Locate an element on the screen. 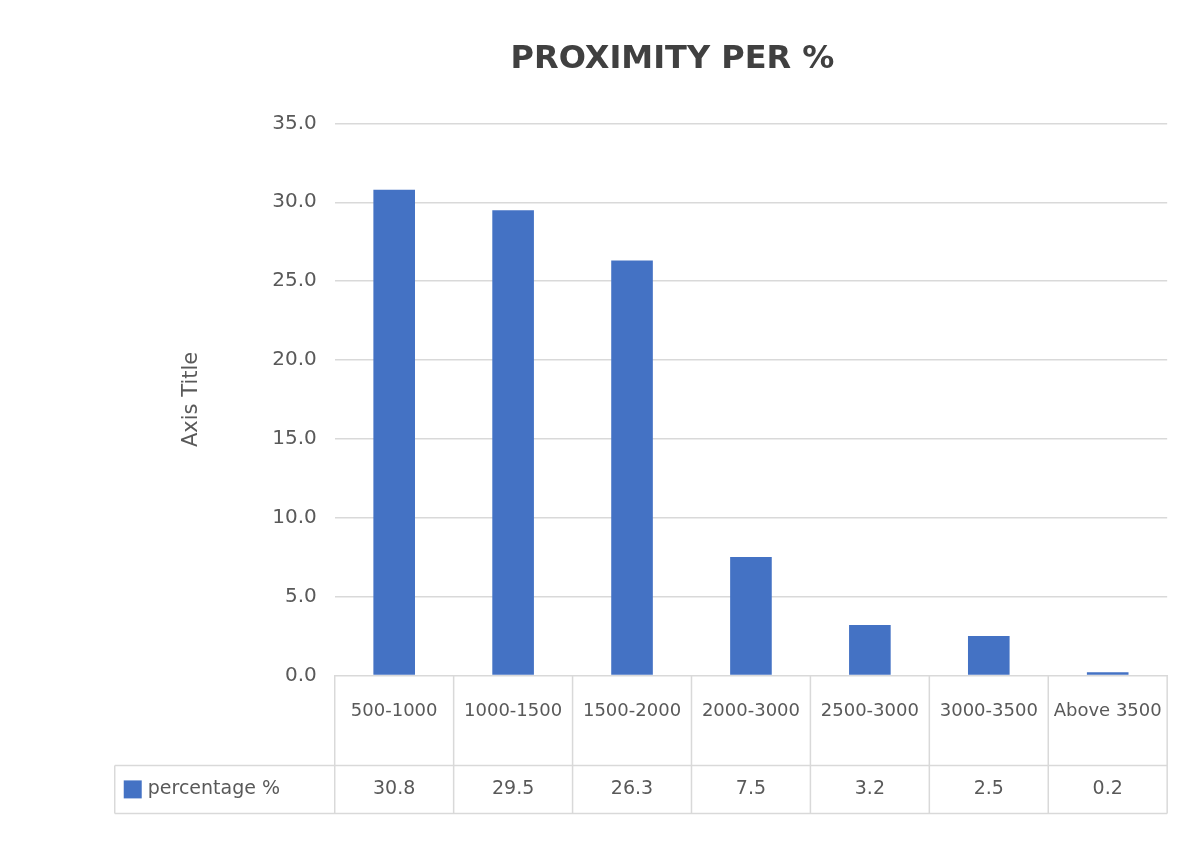 This screenshot has height=847, width=1188. x-tick-label: 1000-1500 is located at coordinates (513, 709).